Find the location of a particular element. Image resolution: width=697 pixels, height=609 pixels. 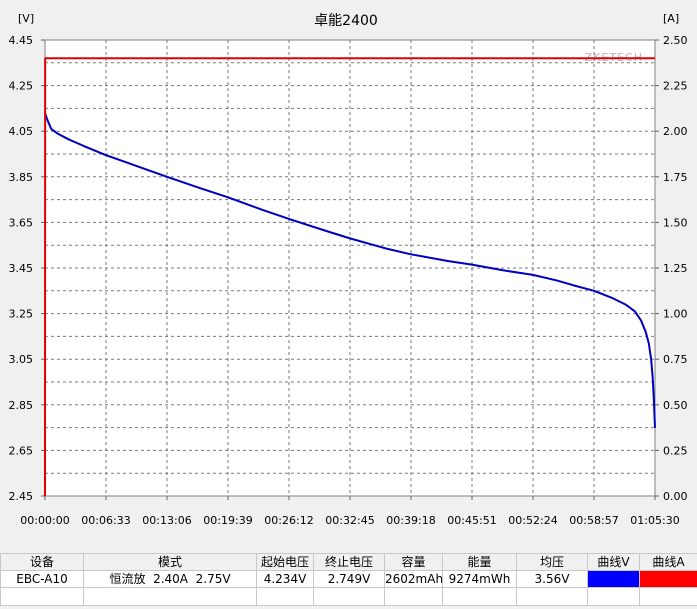

curve-a-color-swatch is located at coordinates (668, 579).